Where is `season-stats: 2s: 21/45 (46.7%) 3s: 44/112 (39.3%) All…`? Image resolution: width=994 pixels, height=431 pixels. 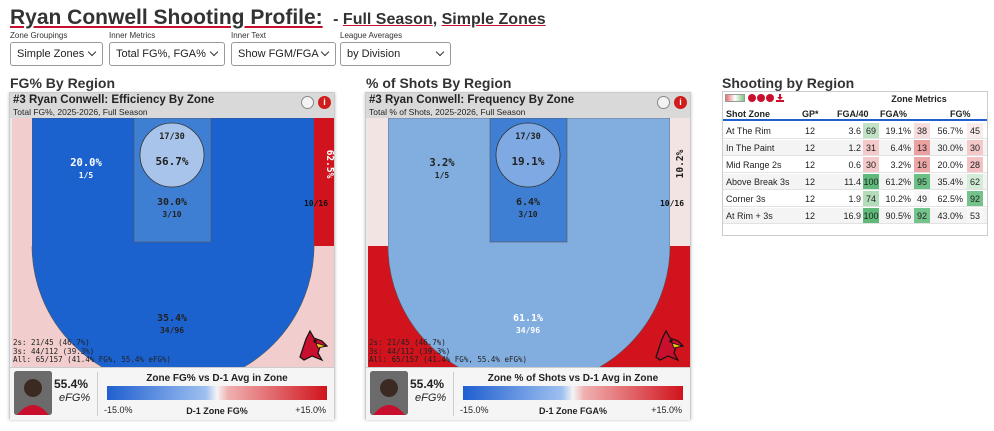 season-stats: 2s: 21/45 (46.7%) 3s: 44/112 (39.3%) All… is located at coordinates (448, 351).